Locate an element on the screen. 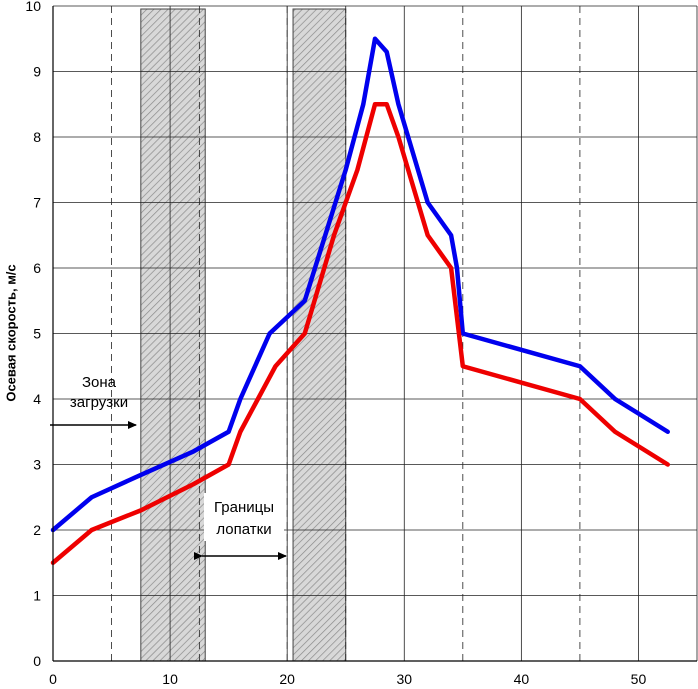 Image resolution: width=698 pixels, height=689 pixels. y-tick-label: 6 is located at coordinates (37, 268).